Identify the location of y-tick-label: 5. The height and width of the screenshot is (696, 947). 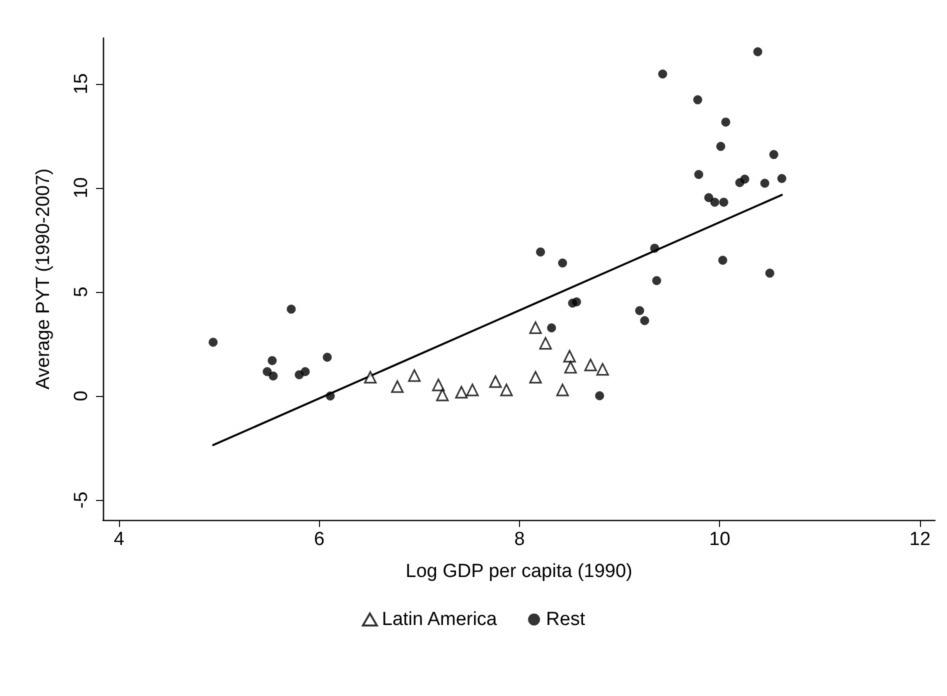
(81, 292).